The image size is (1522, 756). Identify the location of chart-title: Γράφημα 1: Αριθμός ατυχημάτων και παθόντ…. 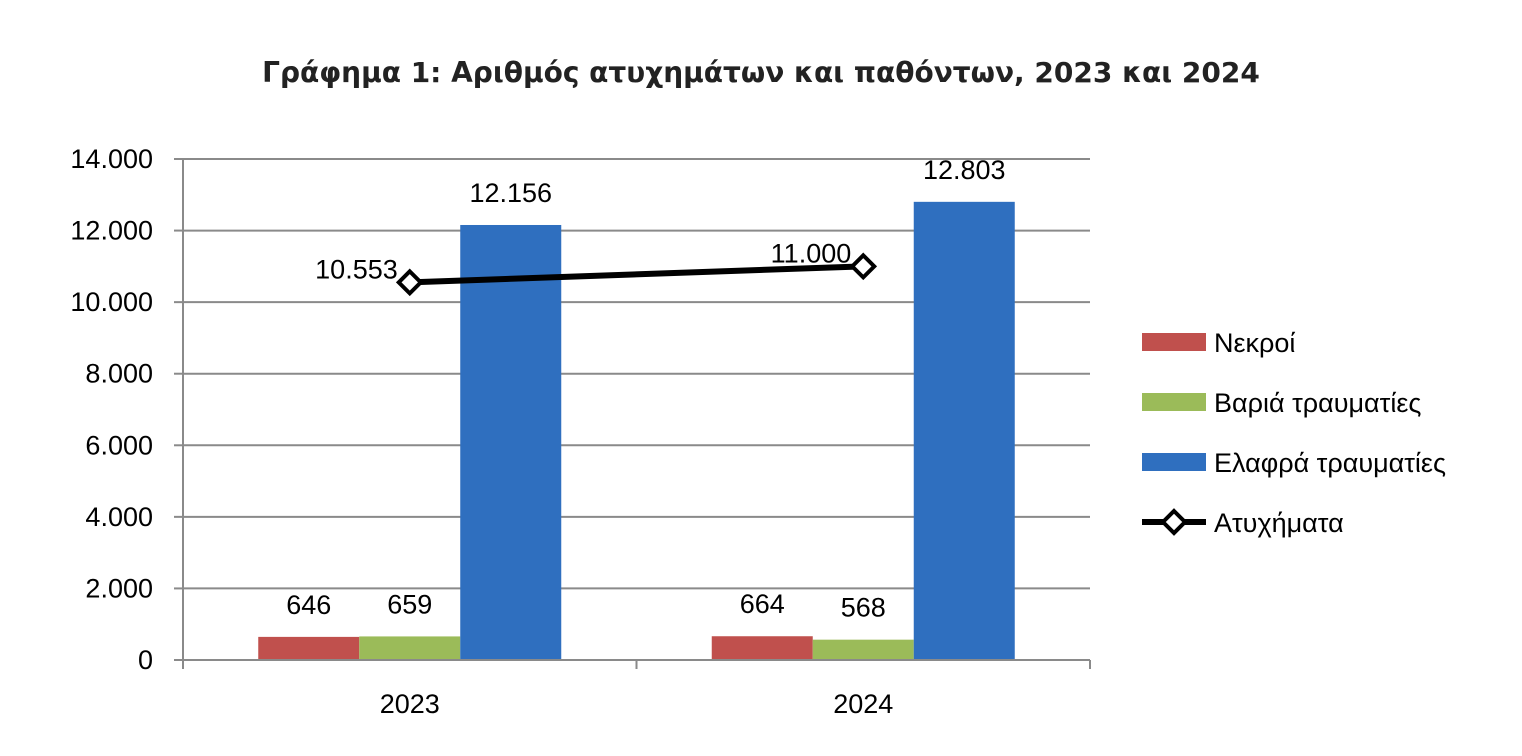
(761, 72).